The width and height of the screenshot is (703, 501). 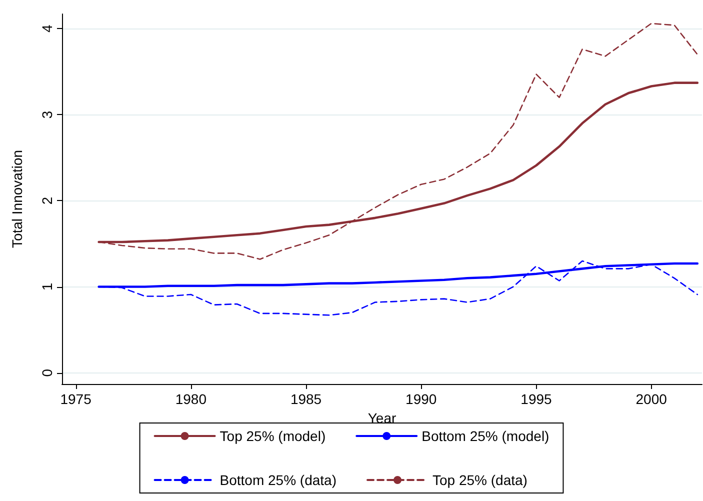 I want to click on y-axis-title: Total Innovation, so click(x=17, y=199).